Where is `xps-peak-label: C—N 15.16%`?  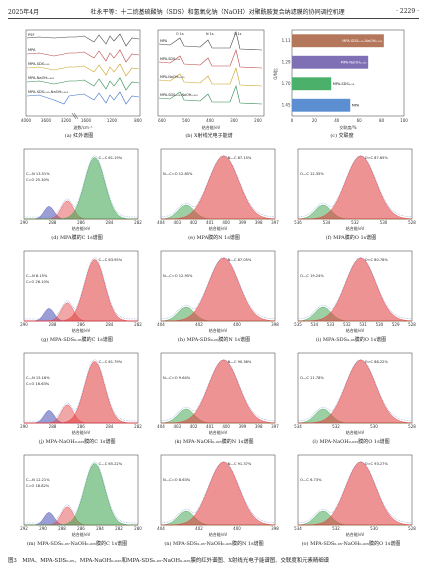 xps-peak-label: C—N 15.16% is located at coordinates (38, 378).